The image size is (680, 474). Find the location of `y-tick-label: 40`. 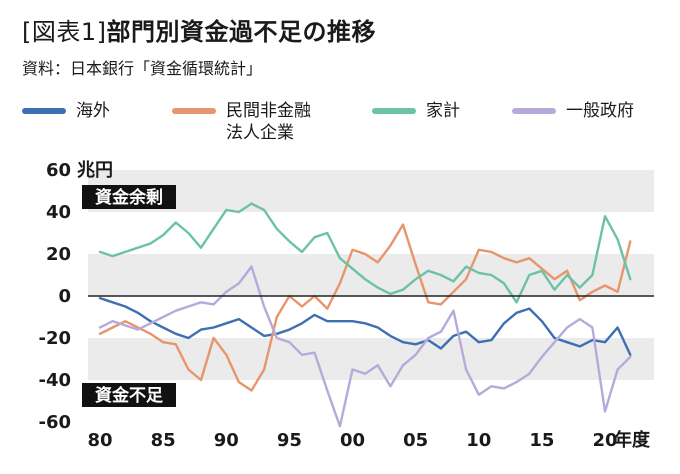

y-tick-label: 40 is located at coordinates (58, 212).